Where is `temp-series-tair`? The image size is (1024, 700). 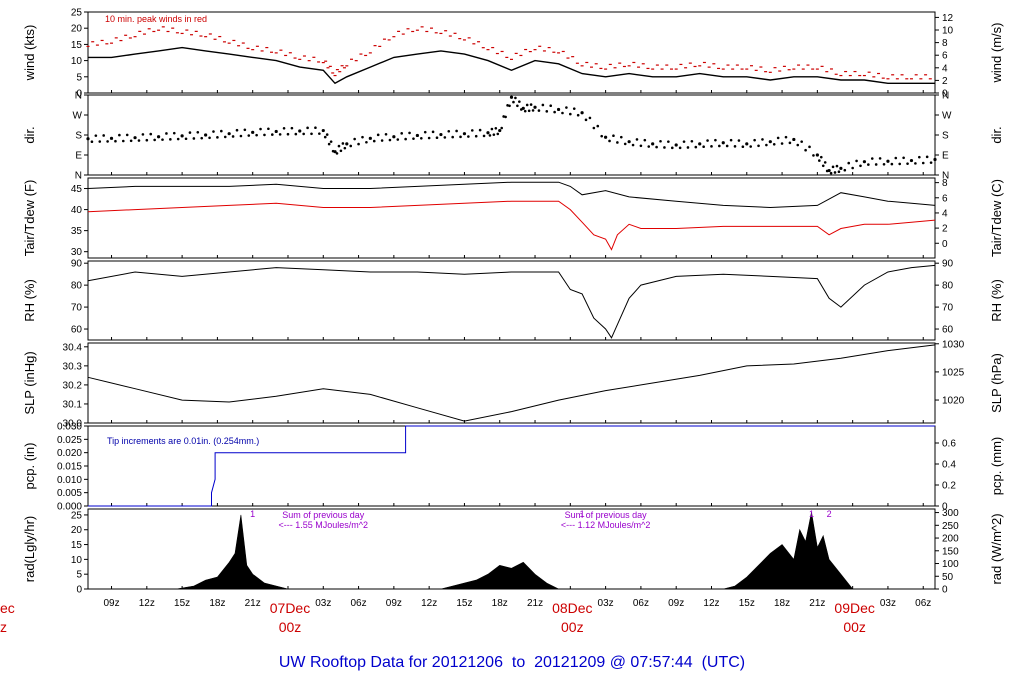 temp-series-tair is located at coordinates (511, 195).